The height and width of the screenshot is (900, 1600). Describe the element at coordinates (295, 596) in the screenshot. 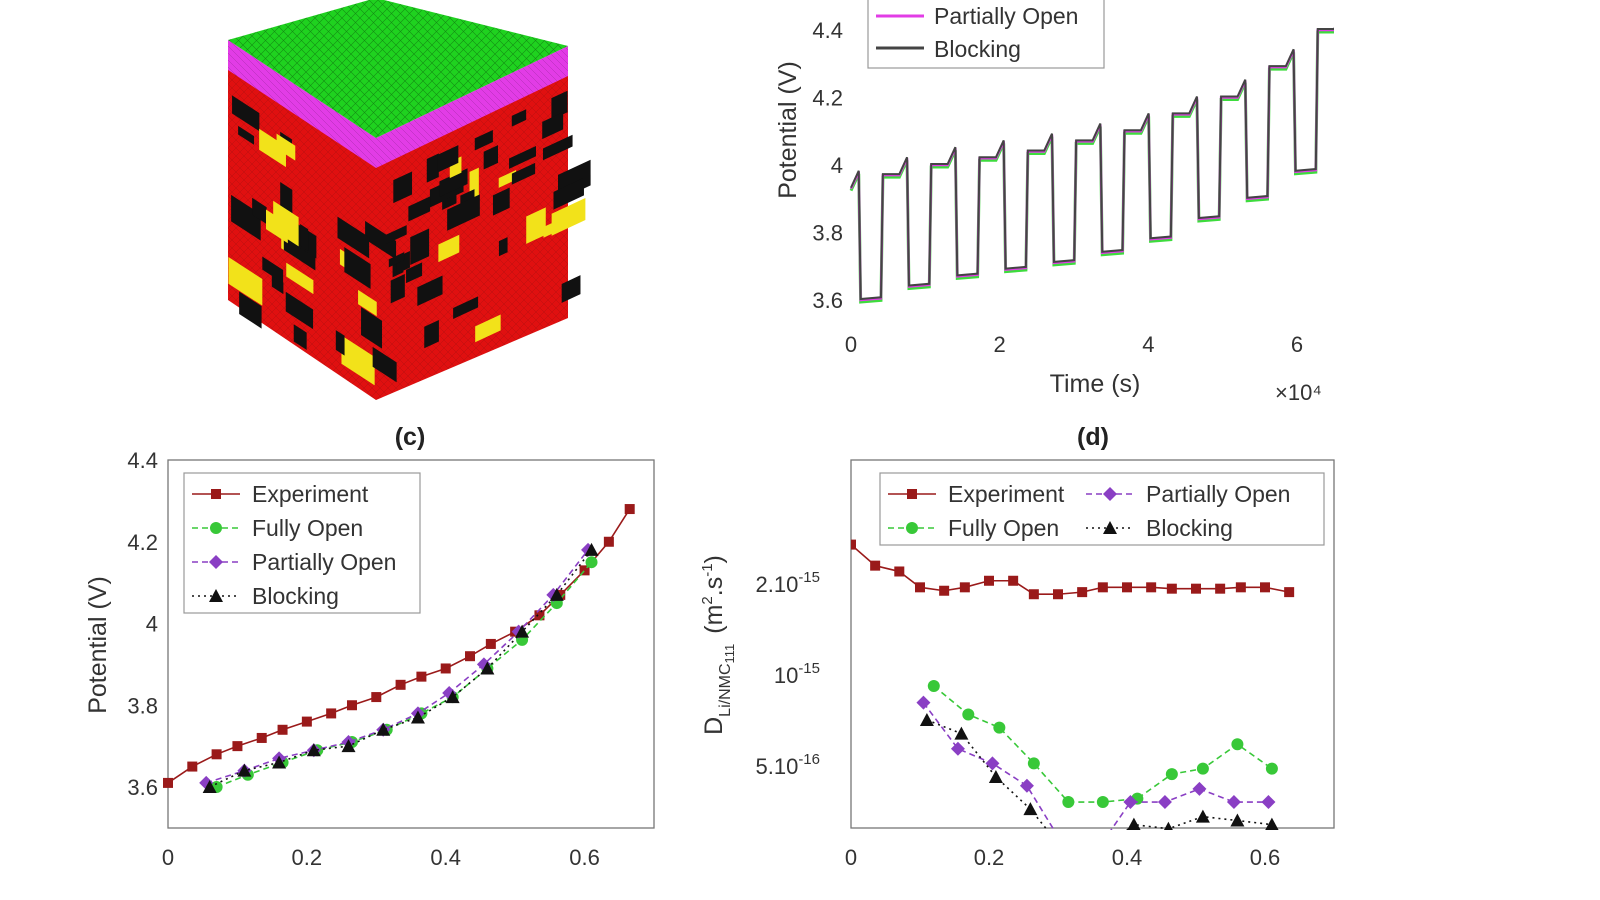

I see `c-legend-blocking: Blocking` at that location.